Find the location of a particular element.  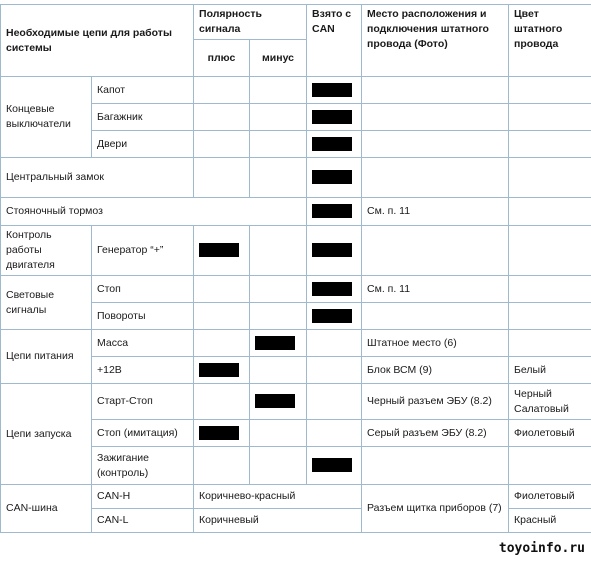

group-central-lock: Центральный замок is located at coordinates (97, 177).